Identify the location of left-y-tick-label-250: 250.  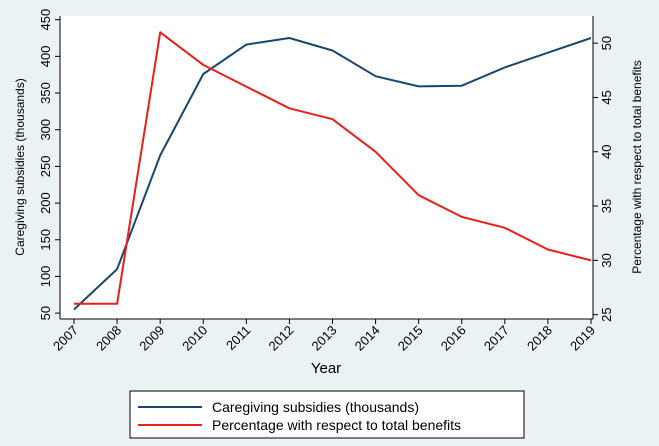
(45, 167).